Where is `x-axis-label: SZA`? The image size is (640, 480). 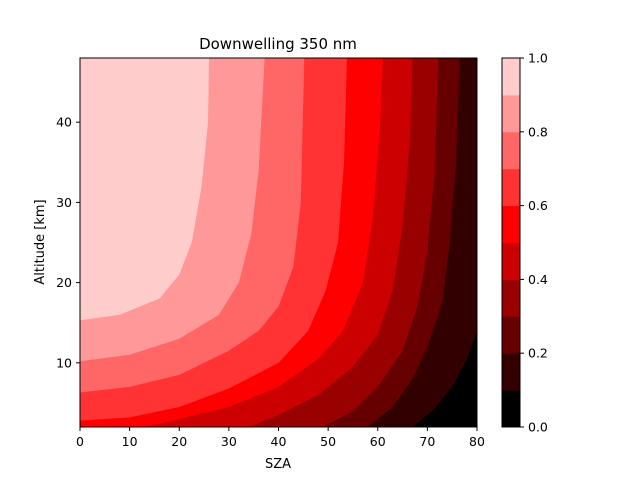
x-axis-label: SZA is located at coordinates (278, 464).